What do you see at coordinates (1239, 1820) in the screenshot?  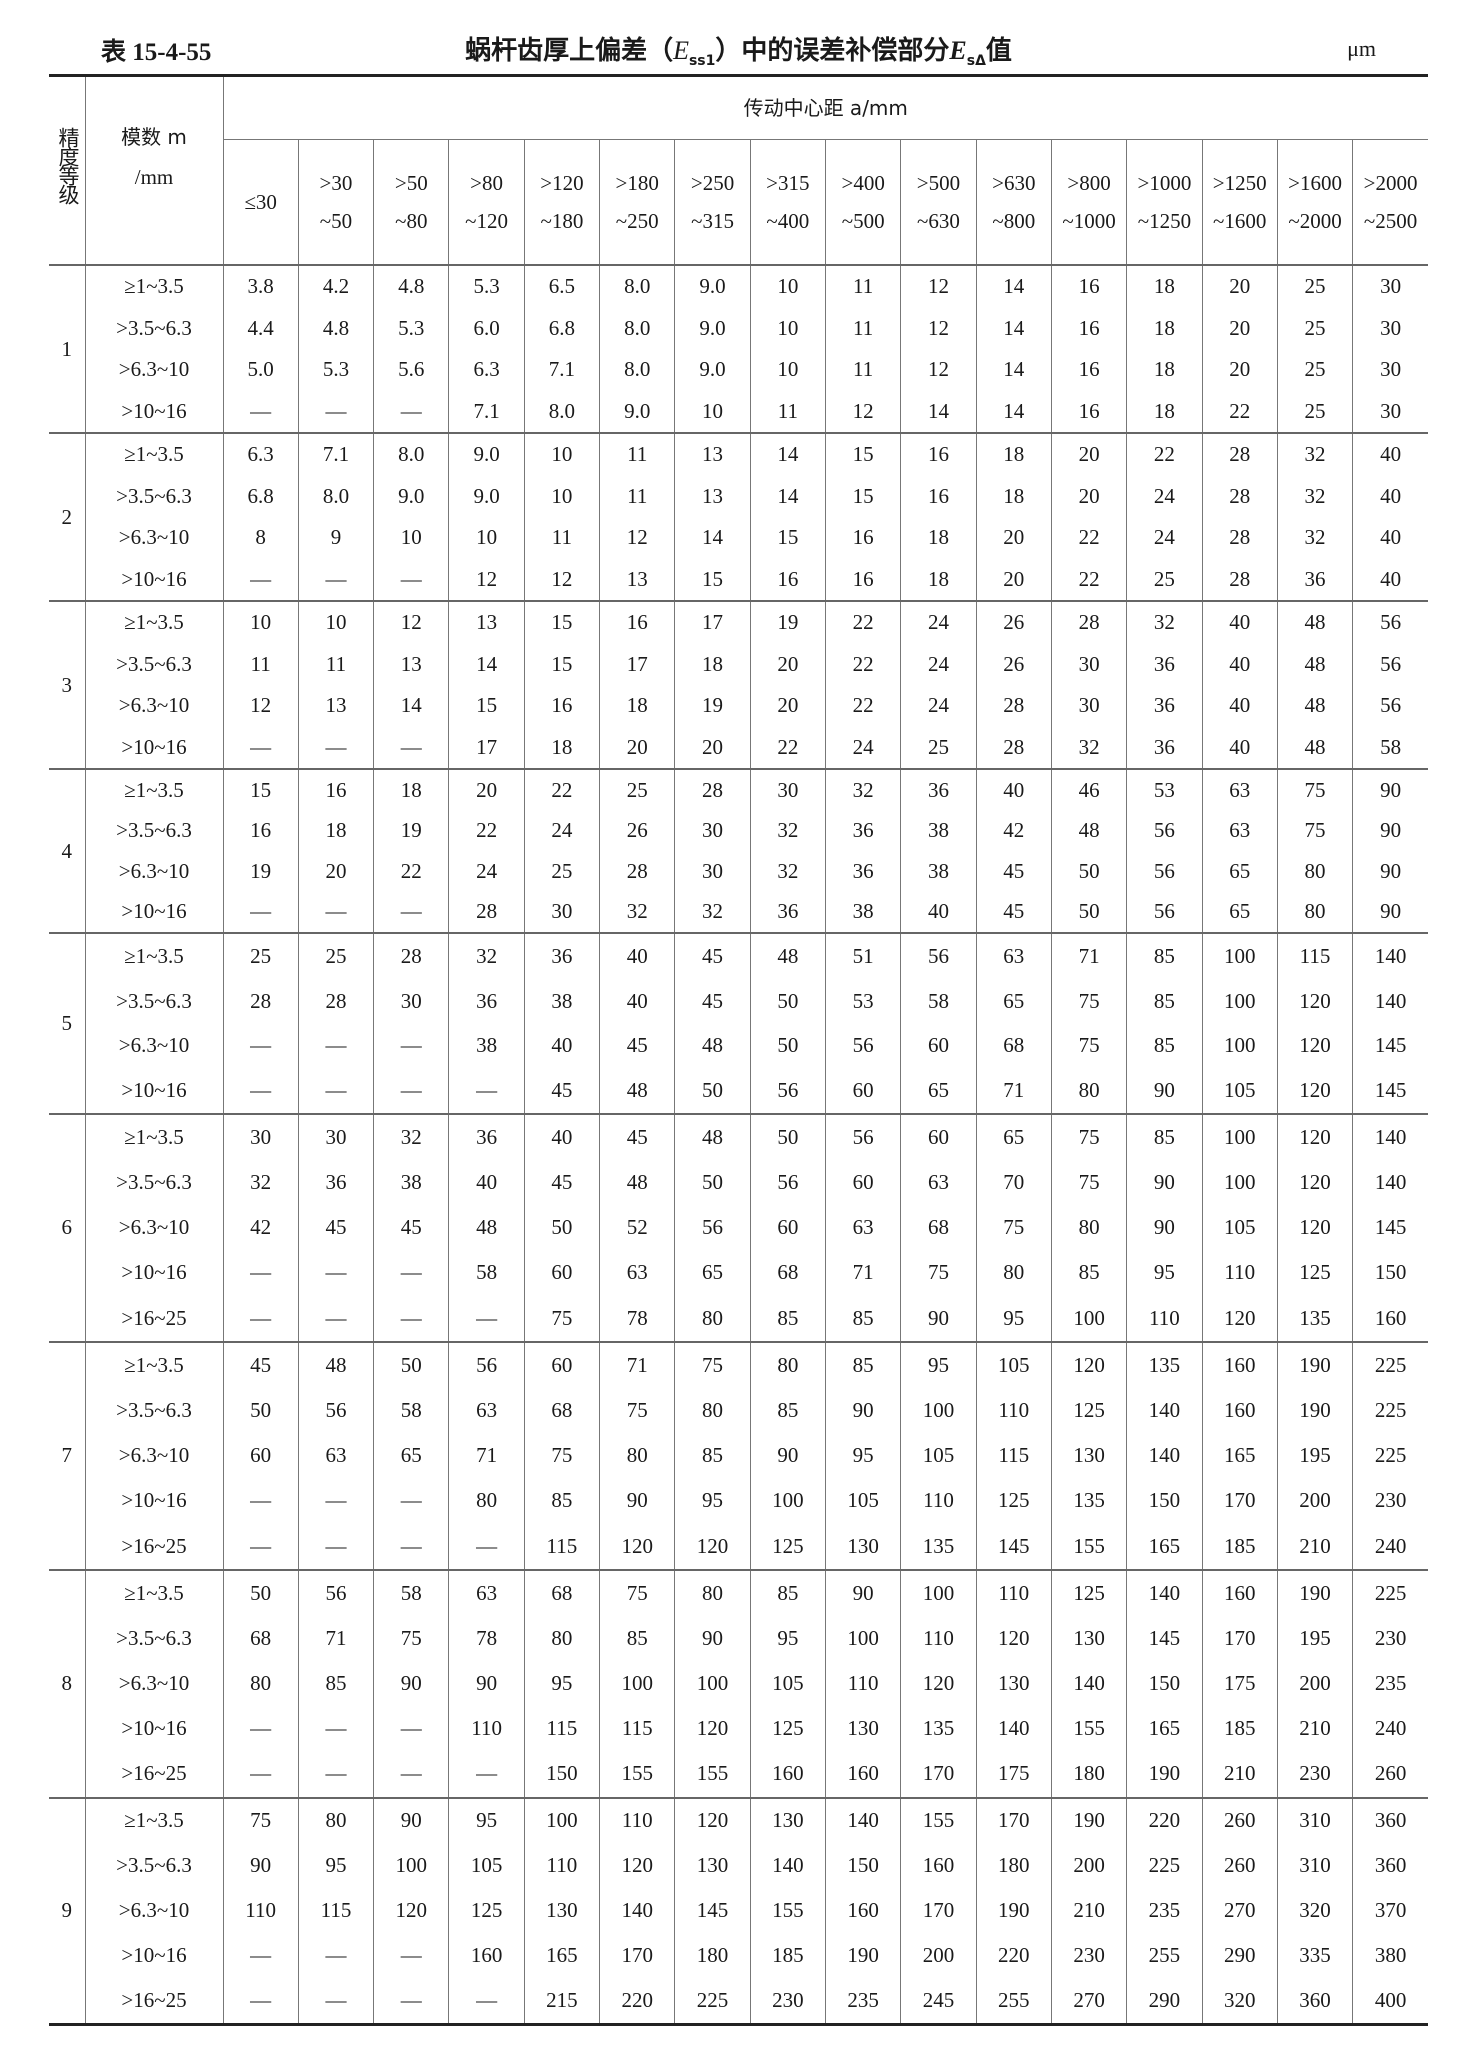 I see `value-cell: 260` at bounding box center [1239, 1820].